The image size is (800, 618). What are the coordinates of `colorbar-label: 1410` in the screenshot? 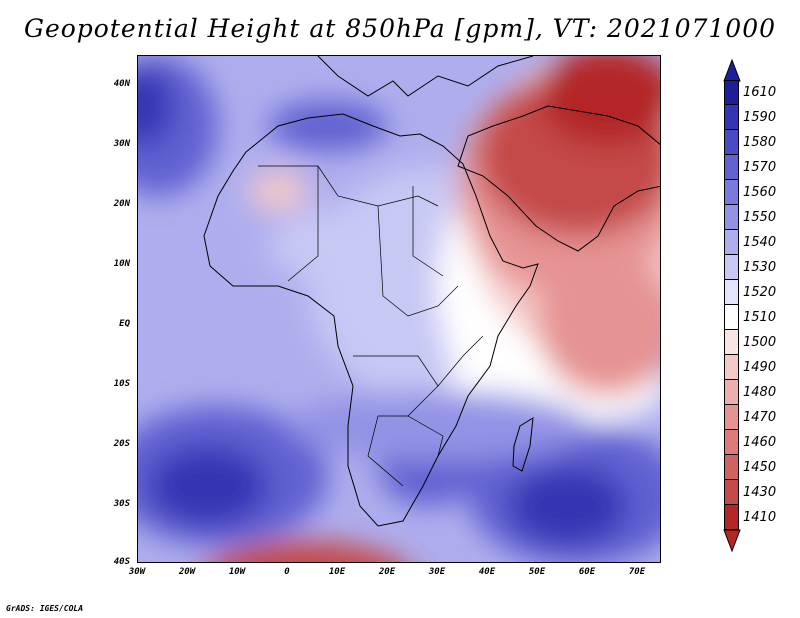 It's located at (760, 517).